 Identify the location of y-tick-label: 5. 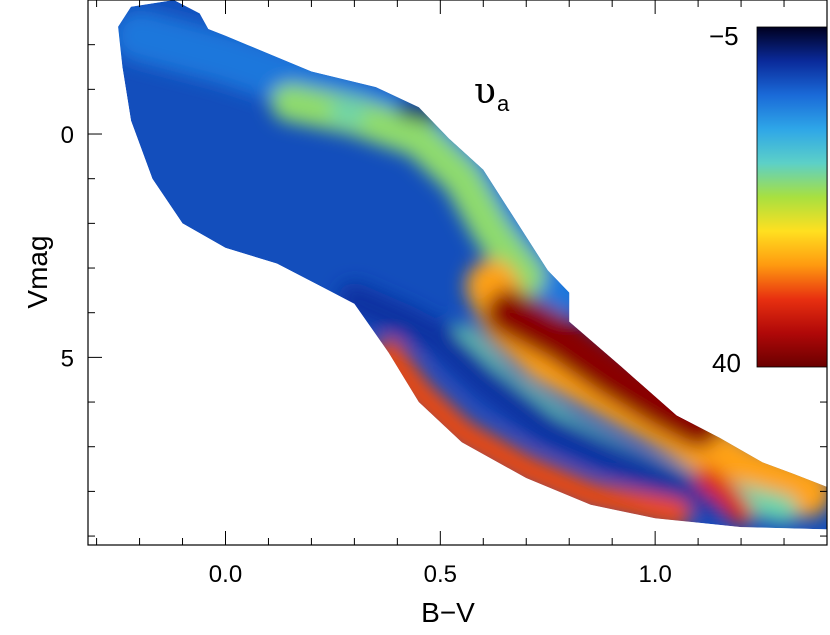
(67, 358).